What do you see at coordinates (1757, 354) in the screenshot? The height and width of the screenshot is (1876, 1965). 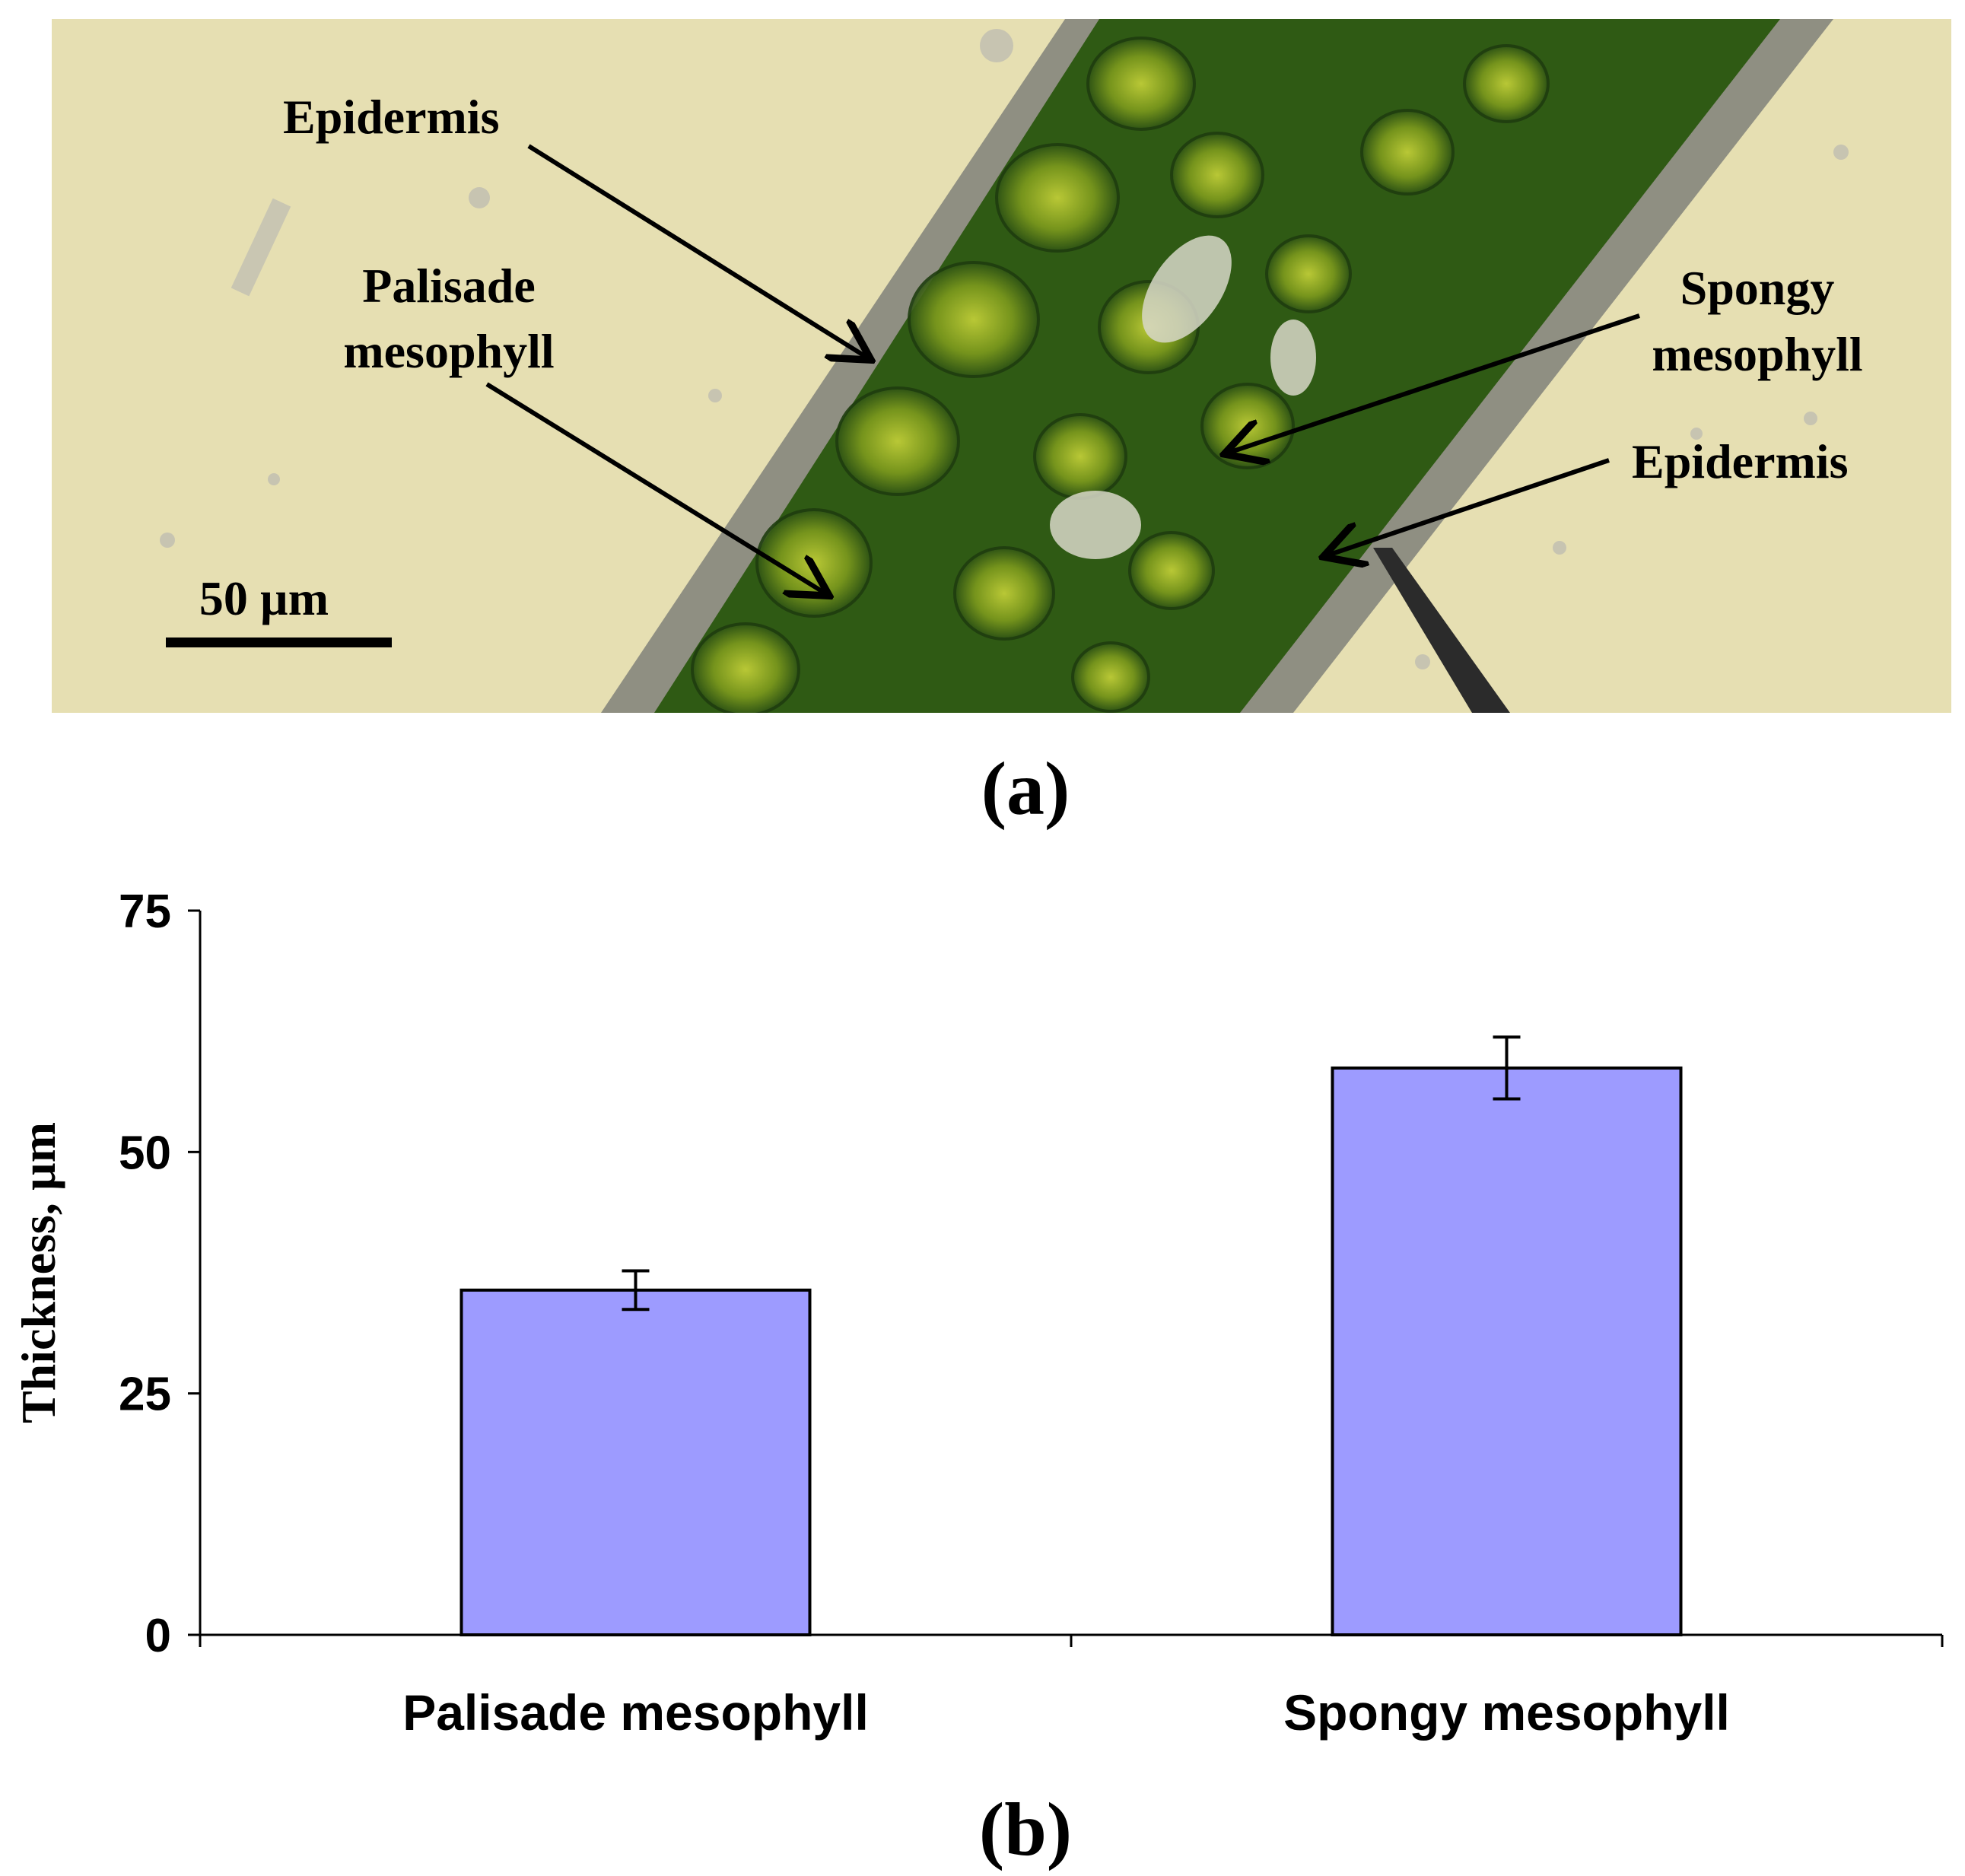 I see `label-spongy-line2: mesophyll` at bounding box center [1757, 354].